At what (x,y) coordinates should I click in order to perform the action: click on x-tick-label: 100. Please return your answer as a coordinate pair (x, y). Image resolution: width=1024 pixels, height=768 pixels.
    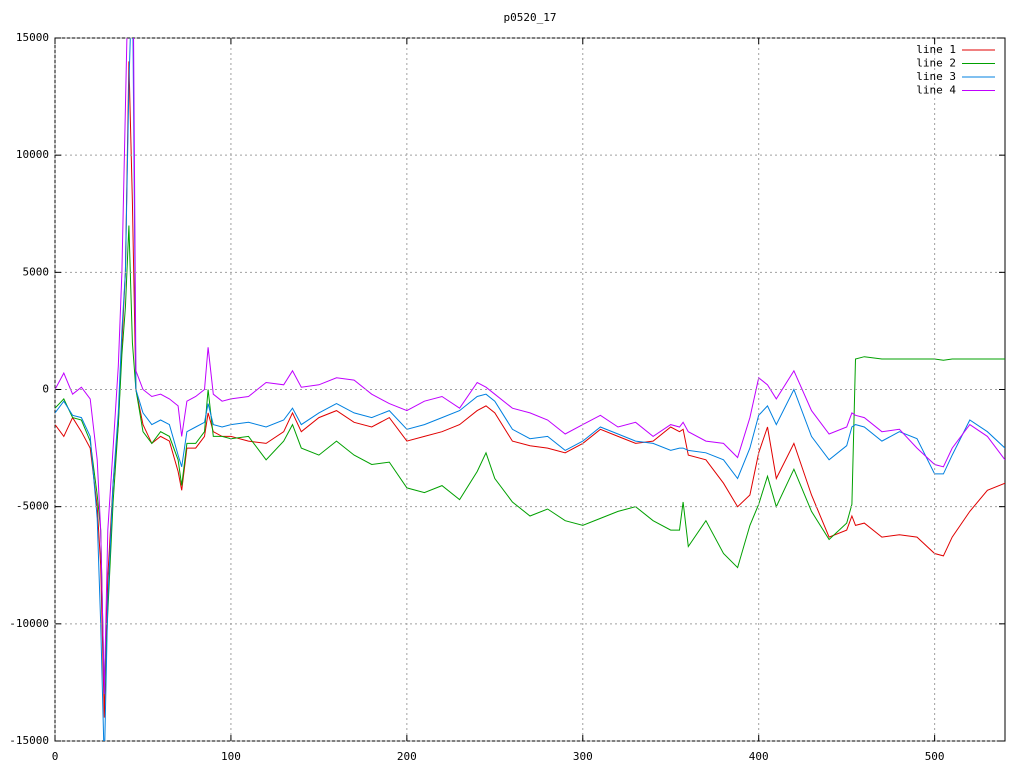
    Looking at the image, I should click on (231, 756).